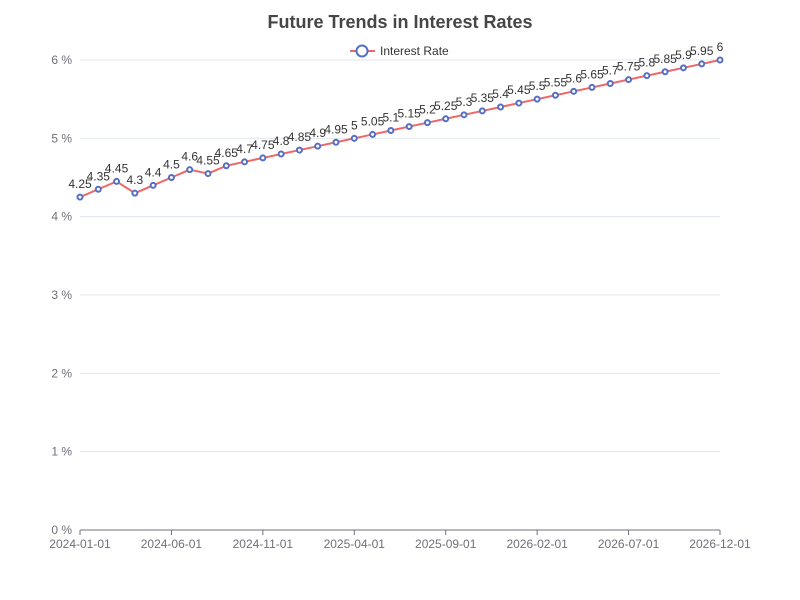 The image size is (800, 600). I want to click on y-tick-label: 5 %, so click(61, 138).